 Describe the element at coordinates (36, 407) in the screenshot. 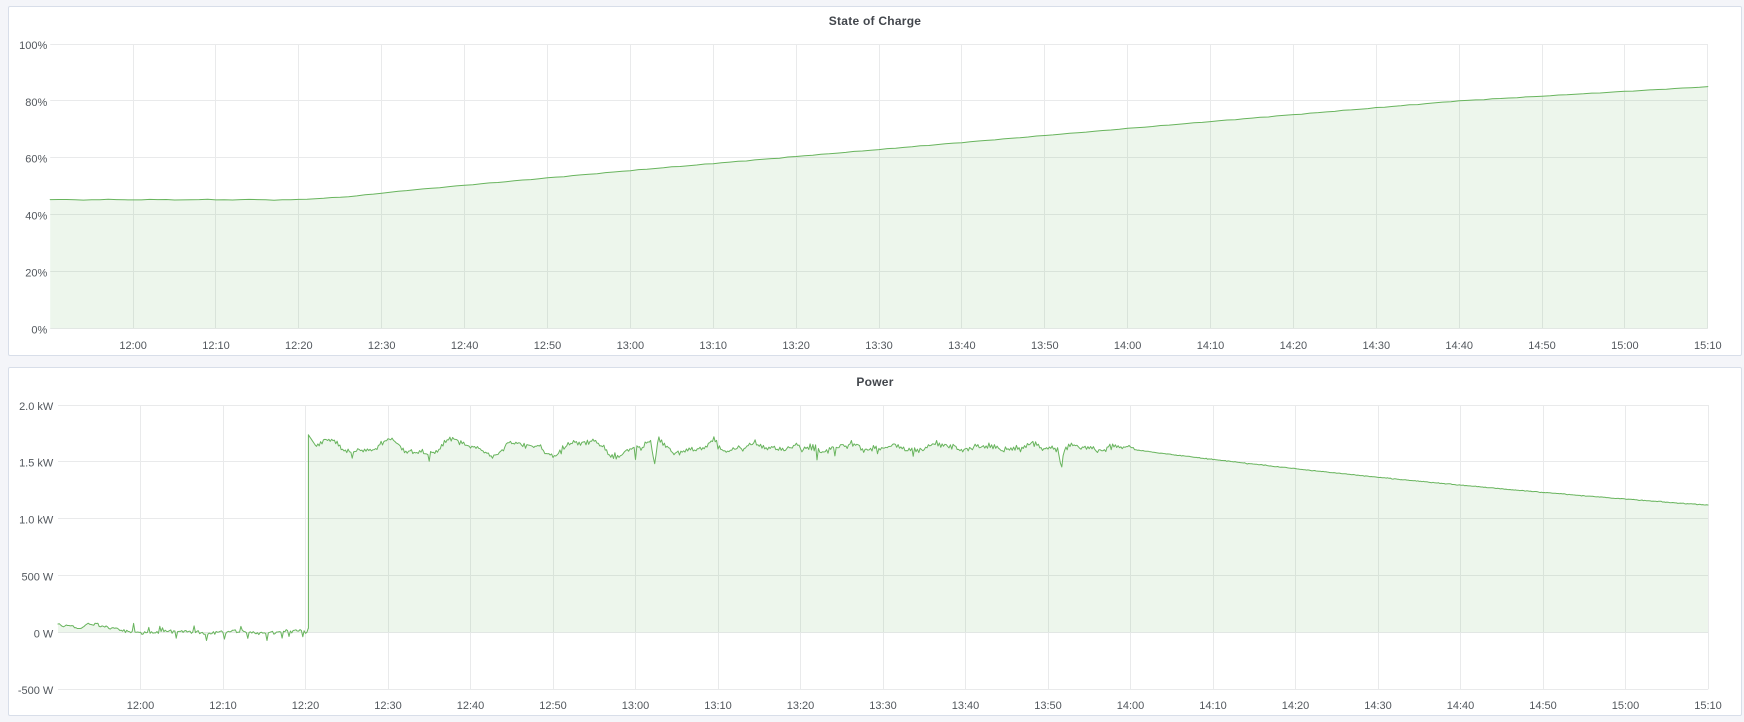

I see `svg-text: 2.0 kW` at that location.